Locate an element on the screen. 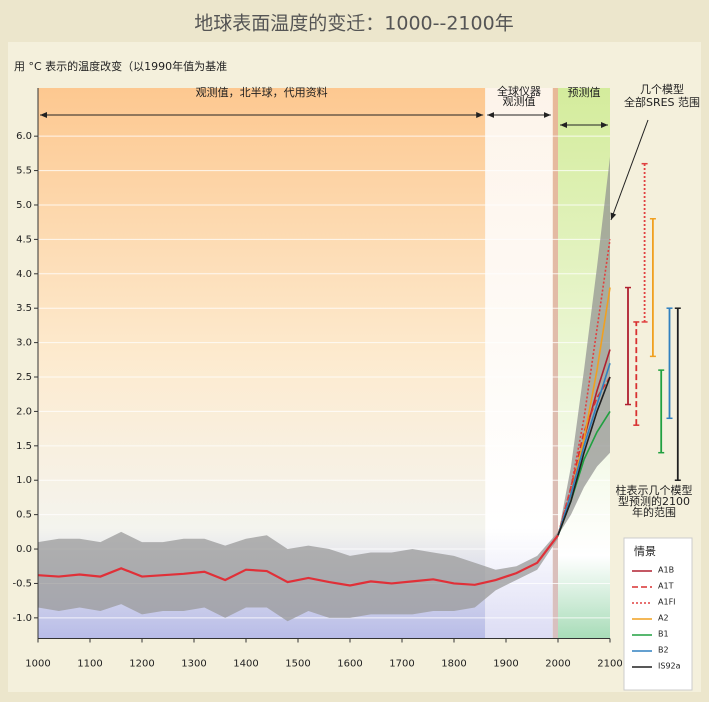 The image size is (709, 702). y-tick-label: 4.5 is located at coordinates (24, 239).